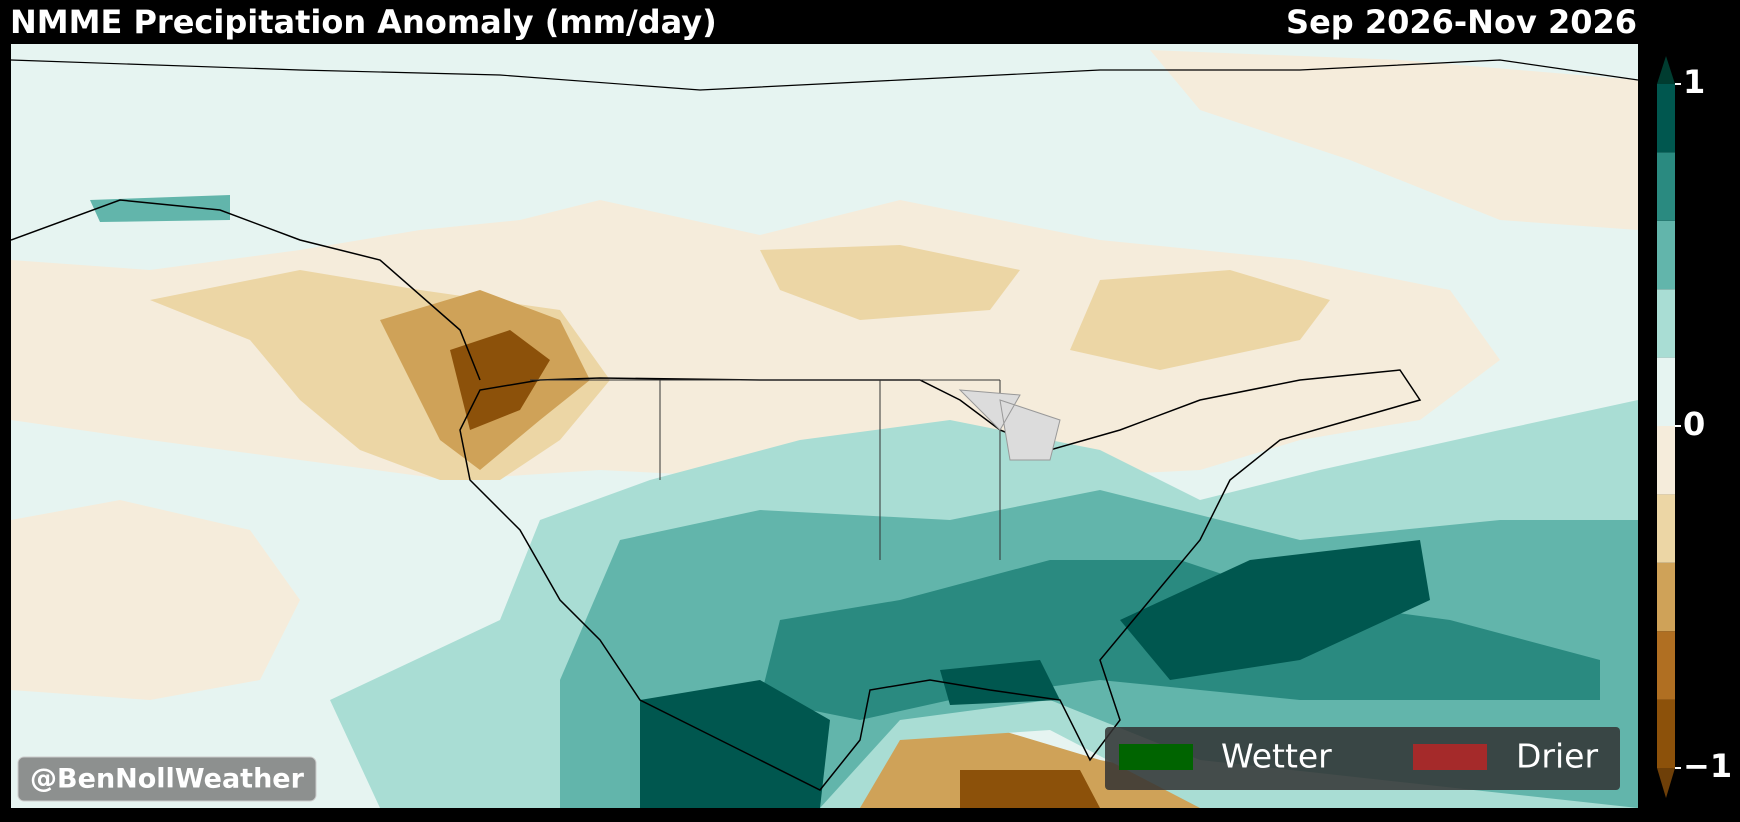 The image size is (1740, 822). Describe the element at coordinates (1707, 766) in the screenshot. I see `colorbar-tick-label: −1` at that location.